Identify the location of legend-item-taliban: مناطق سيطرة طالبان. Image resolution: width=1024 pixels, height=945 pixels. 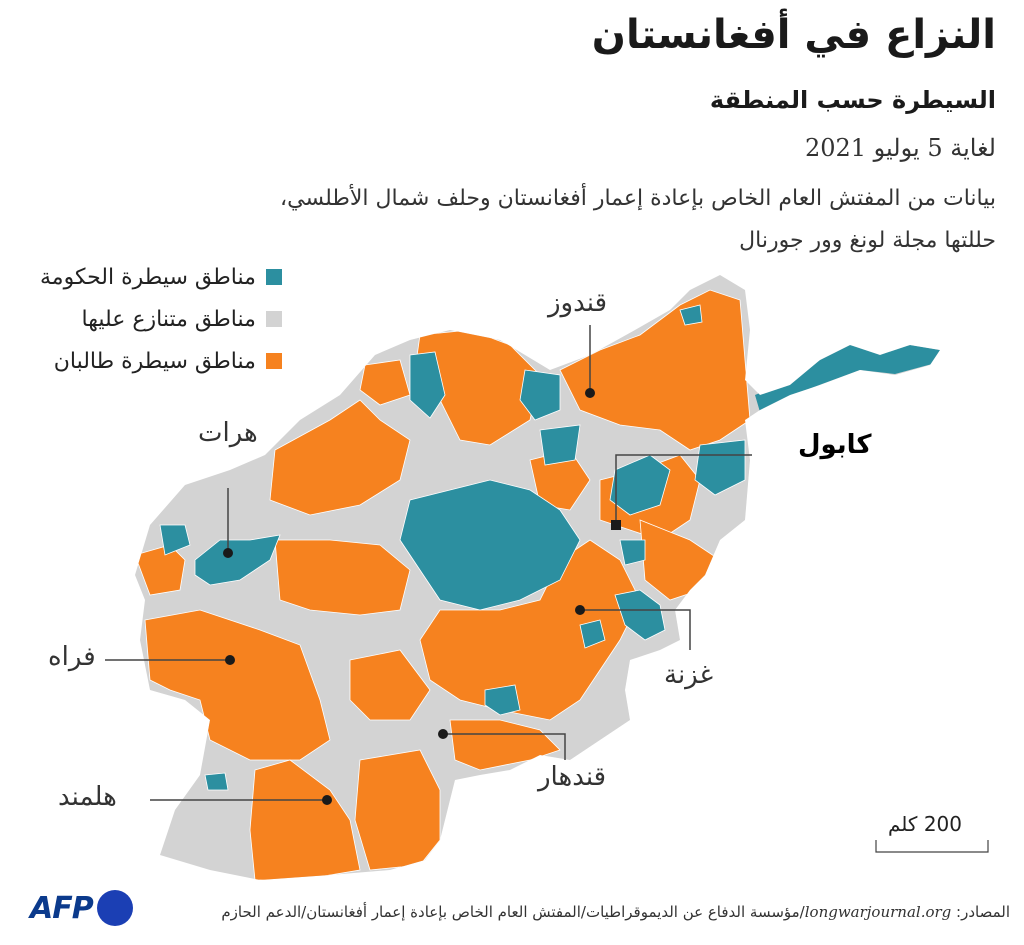
(161, 361).